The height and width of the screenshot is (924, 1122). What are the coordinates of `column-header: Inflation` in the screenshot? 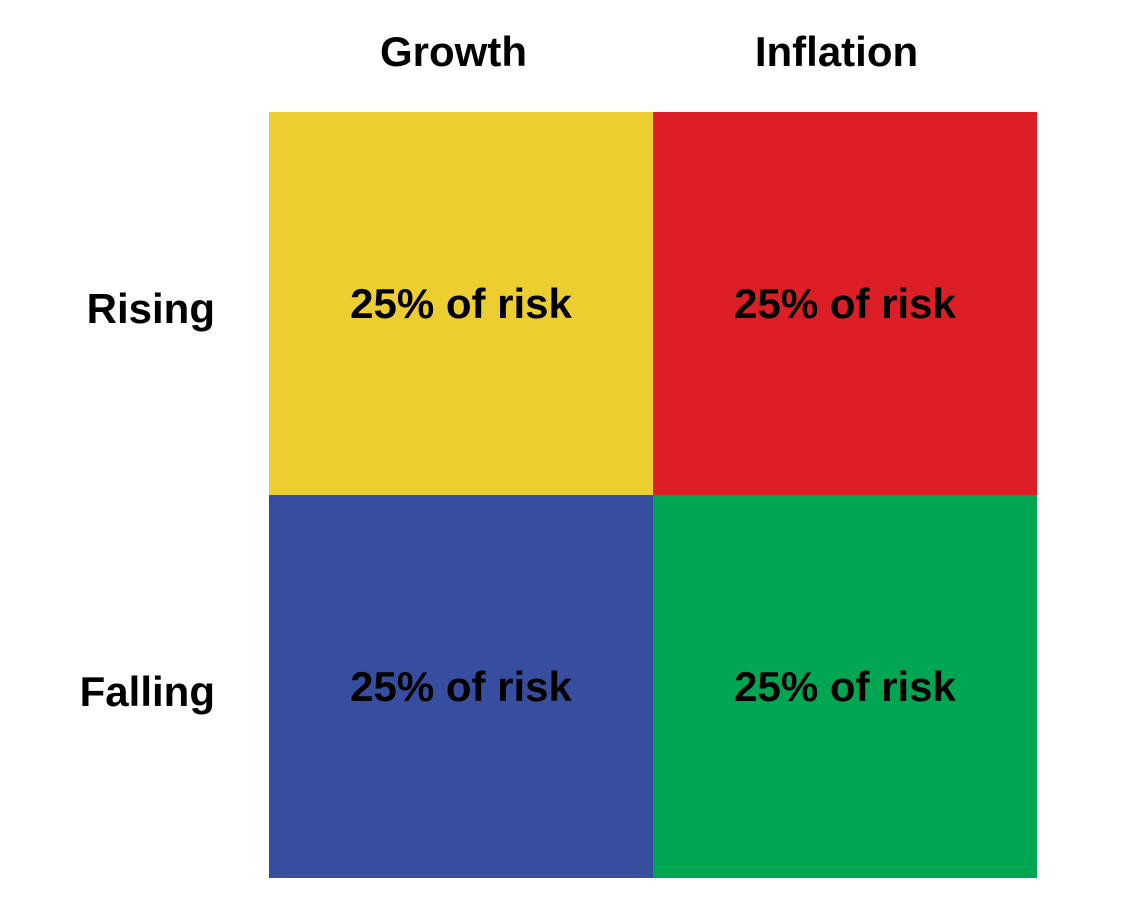 It's located at (836, 51).